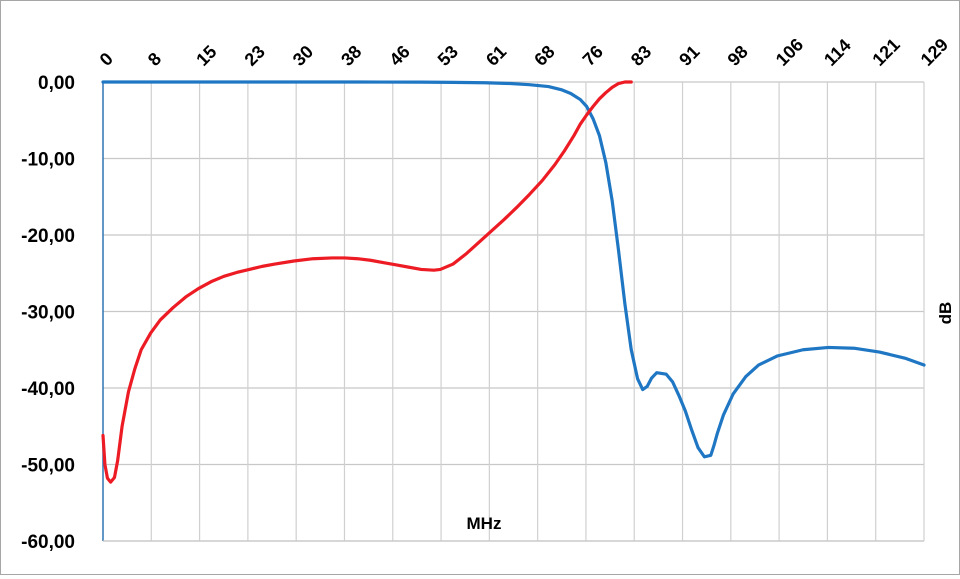 The width and height of the screenshot is (960, 579). Describe the element at coordinates (48, 160) in the screenshot. I see `y-tick-label: -10,00` at that location.